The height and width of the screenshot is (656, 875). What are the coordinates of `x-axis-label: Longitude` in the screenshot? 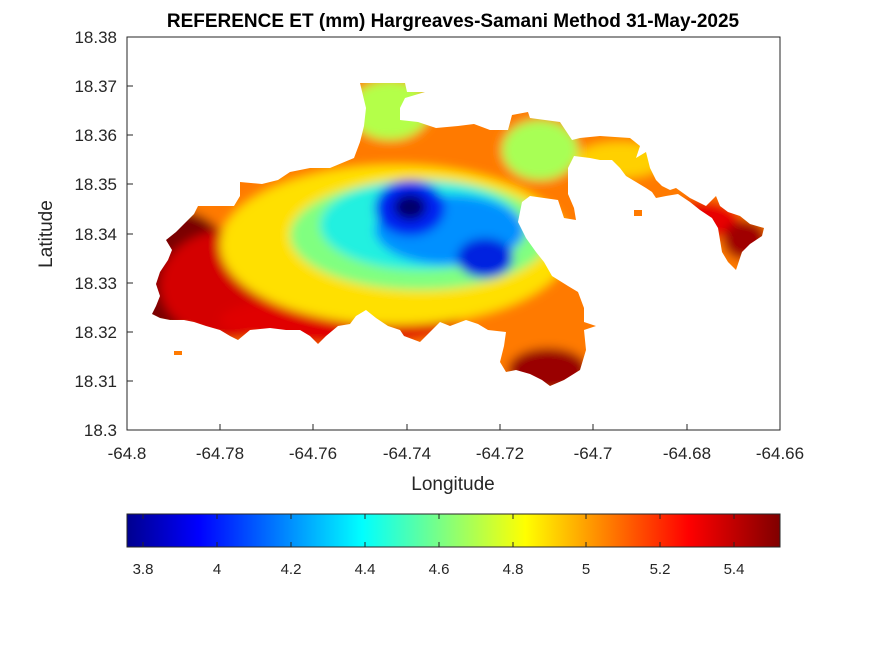 It's located at (452, 484).